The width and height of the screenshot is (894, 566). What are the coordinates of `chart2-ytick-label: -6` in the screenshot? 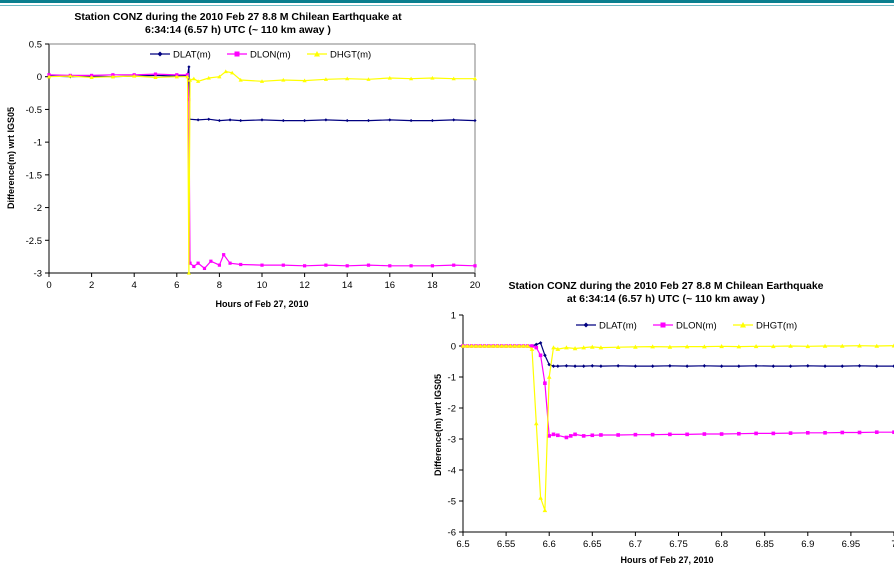 It's located at (452, 533).